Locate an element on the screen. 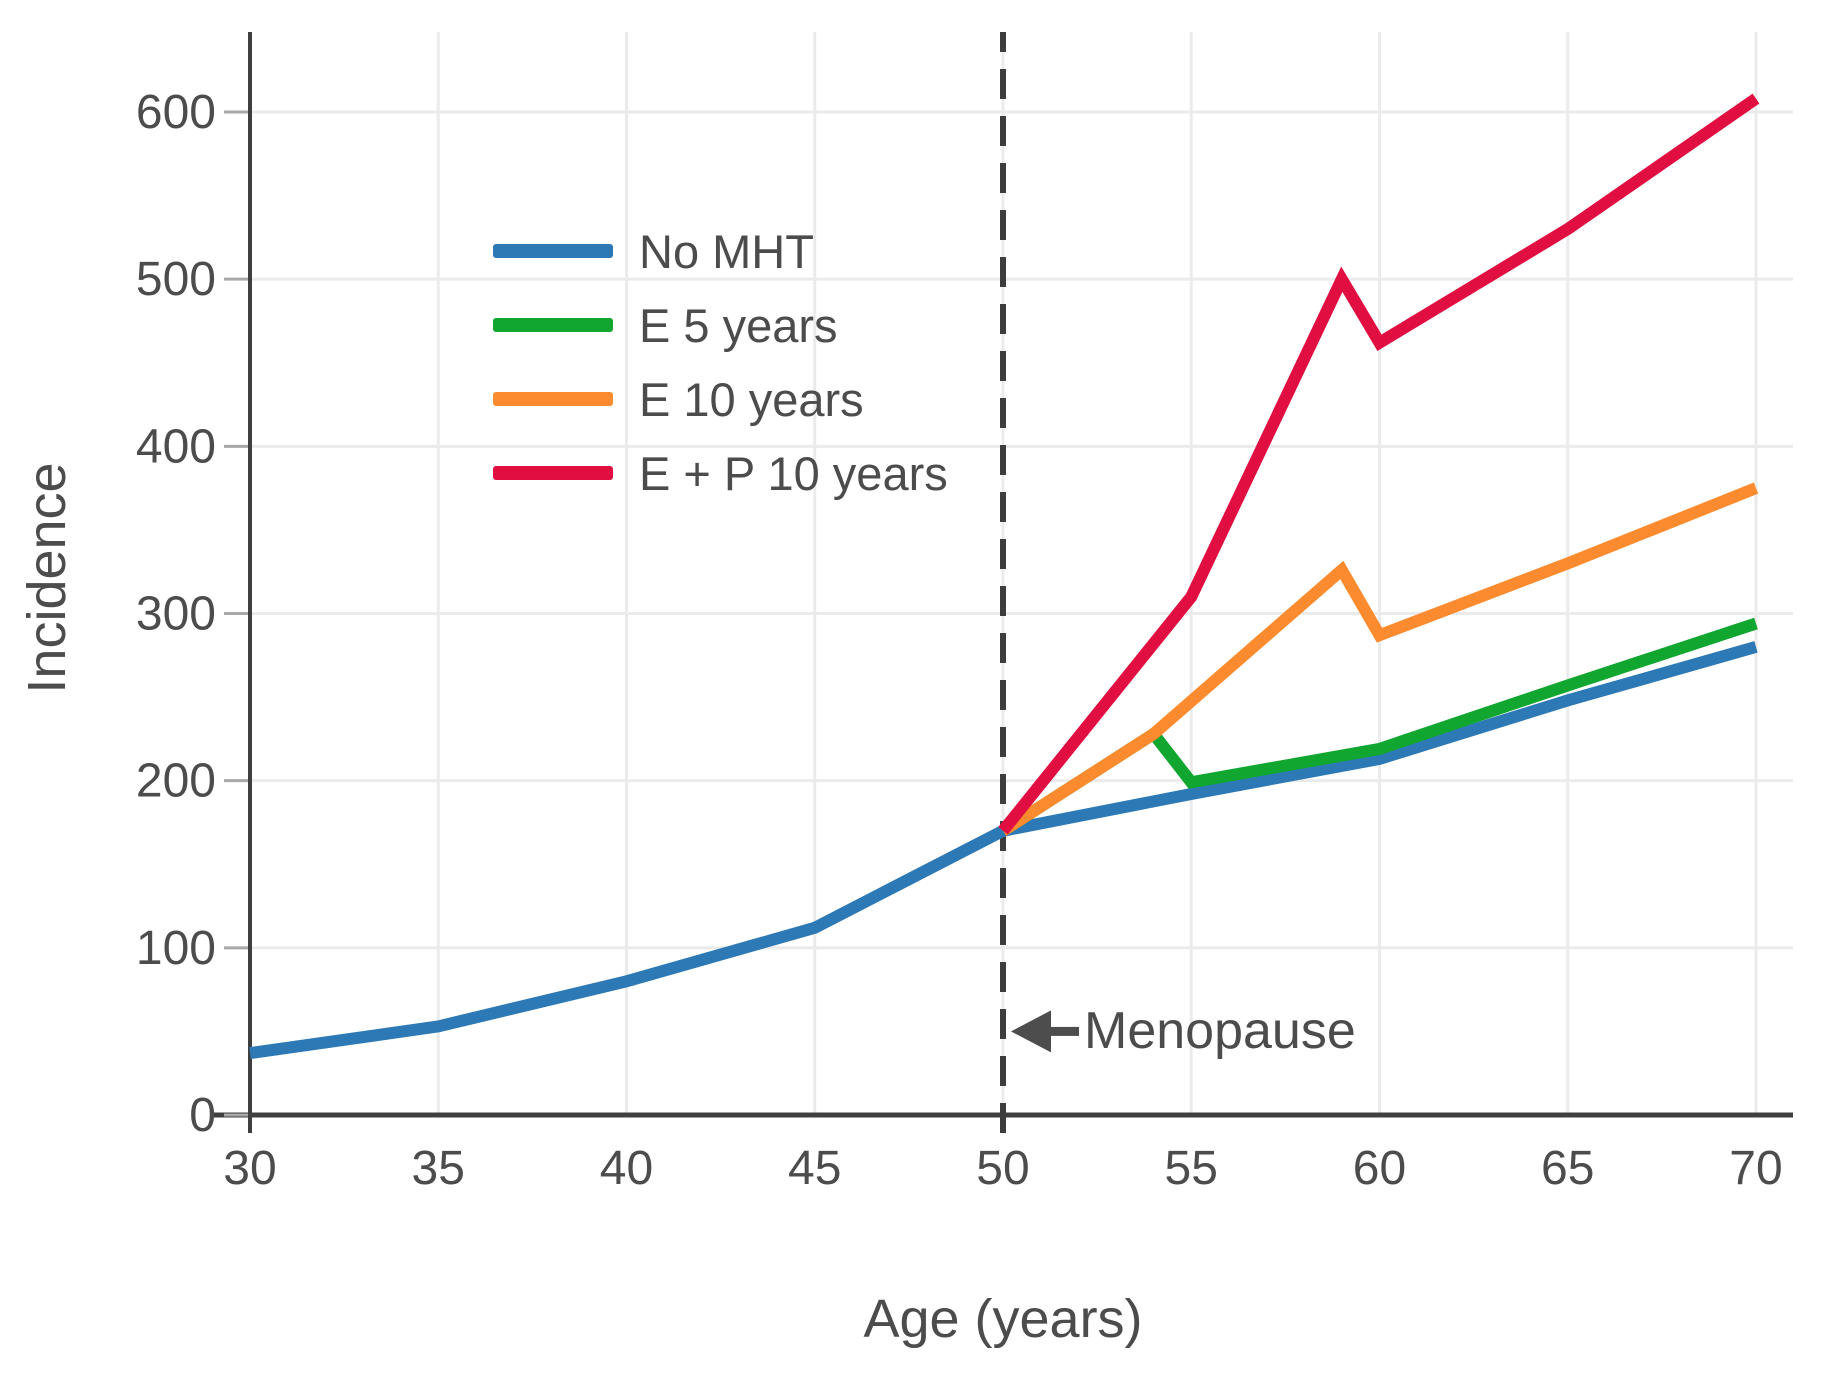 This screenshot has height=1378, width=1834. legend-label-ep10: E + P 10 years is located at coordinates (793, 473).